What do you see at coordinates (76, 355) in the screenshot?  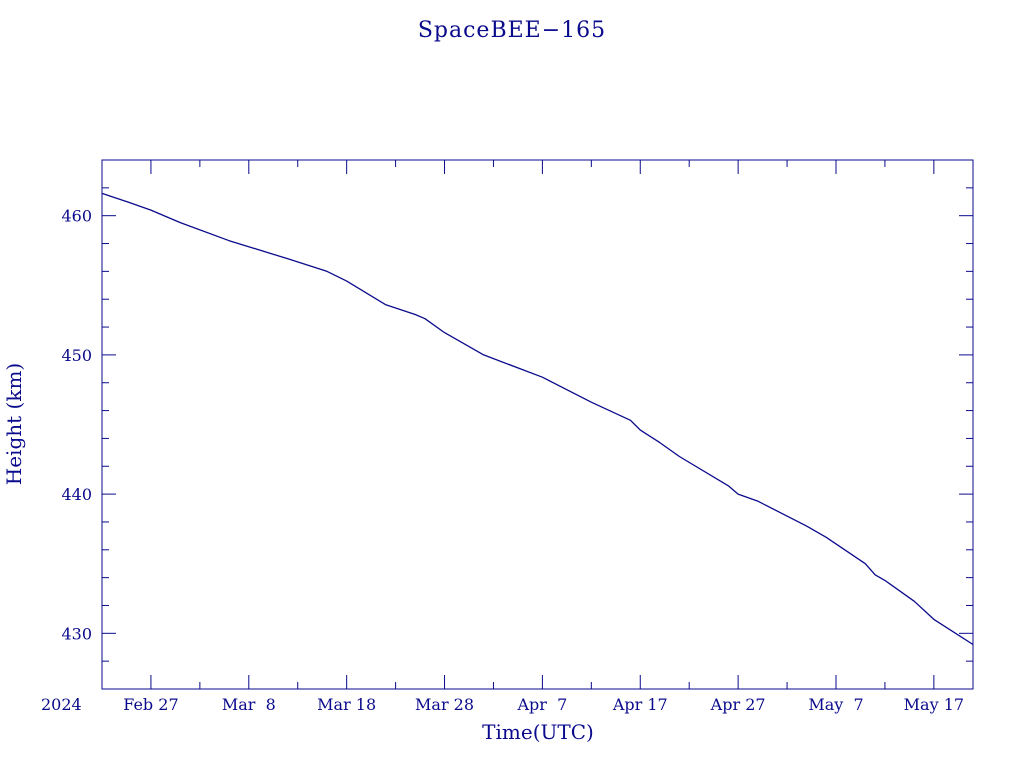 I see `y-tick-label: 450` at bounding box center [76, 355].